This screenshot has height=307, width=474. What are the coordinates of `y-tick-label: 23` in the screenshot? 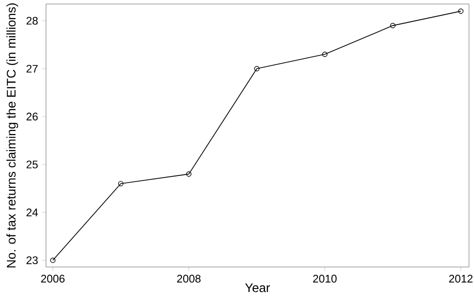 It's located at (32, 260).